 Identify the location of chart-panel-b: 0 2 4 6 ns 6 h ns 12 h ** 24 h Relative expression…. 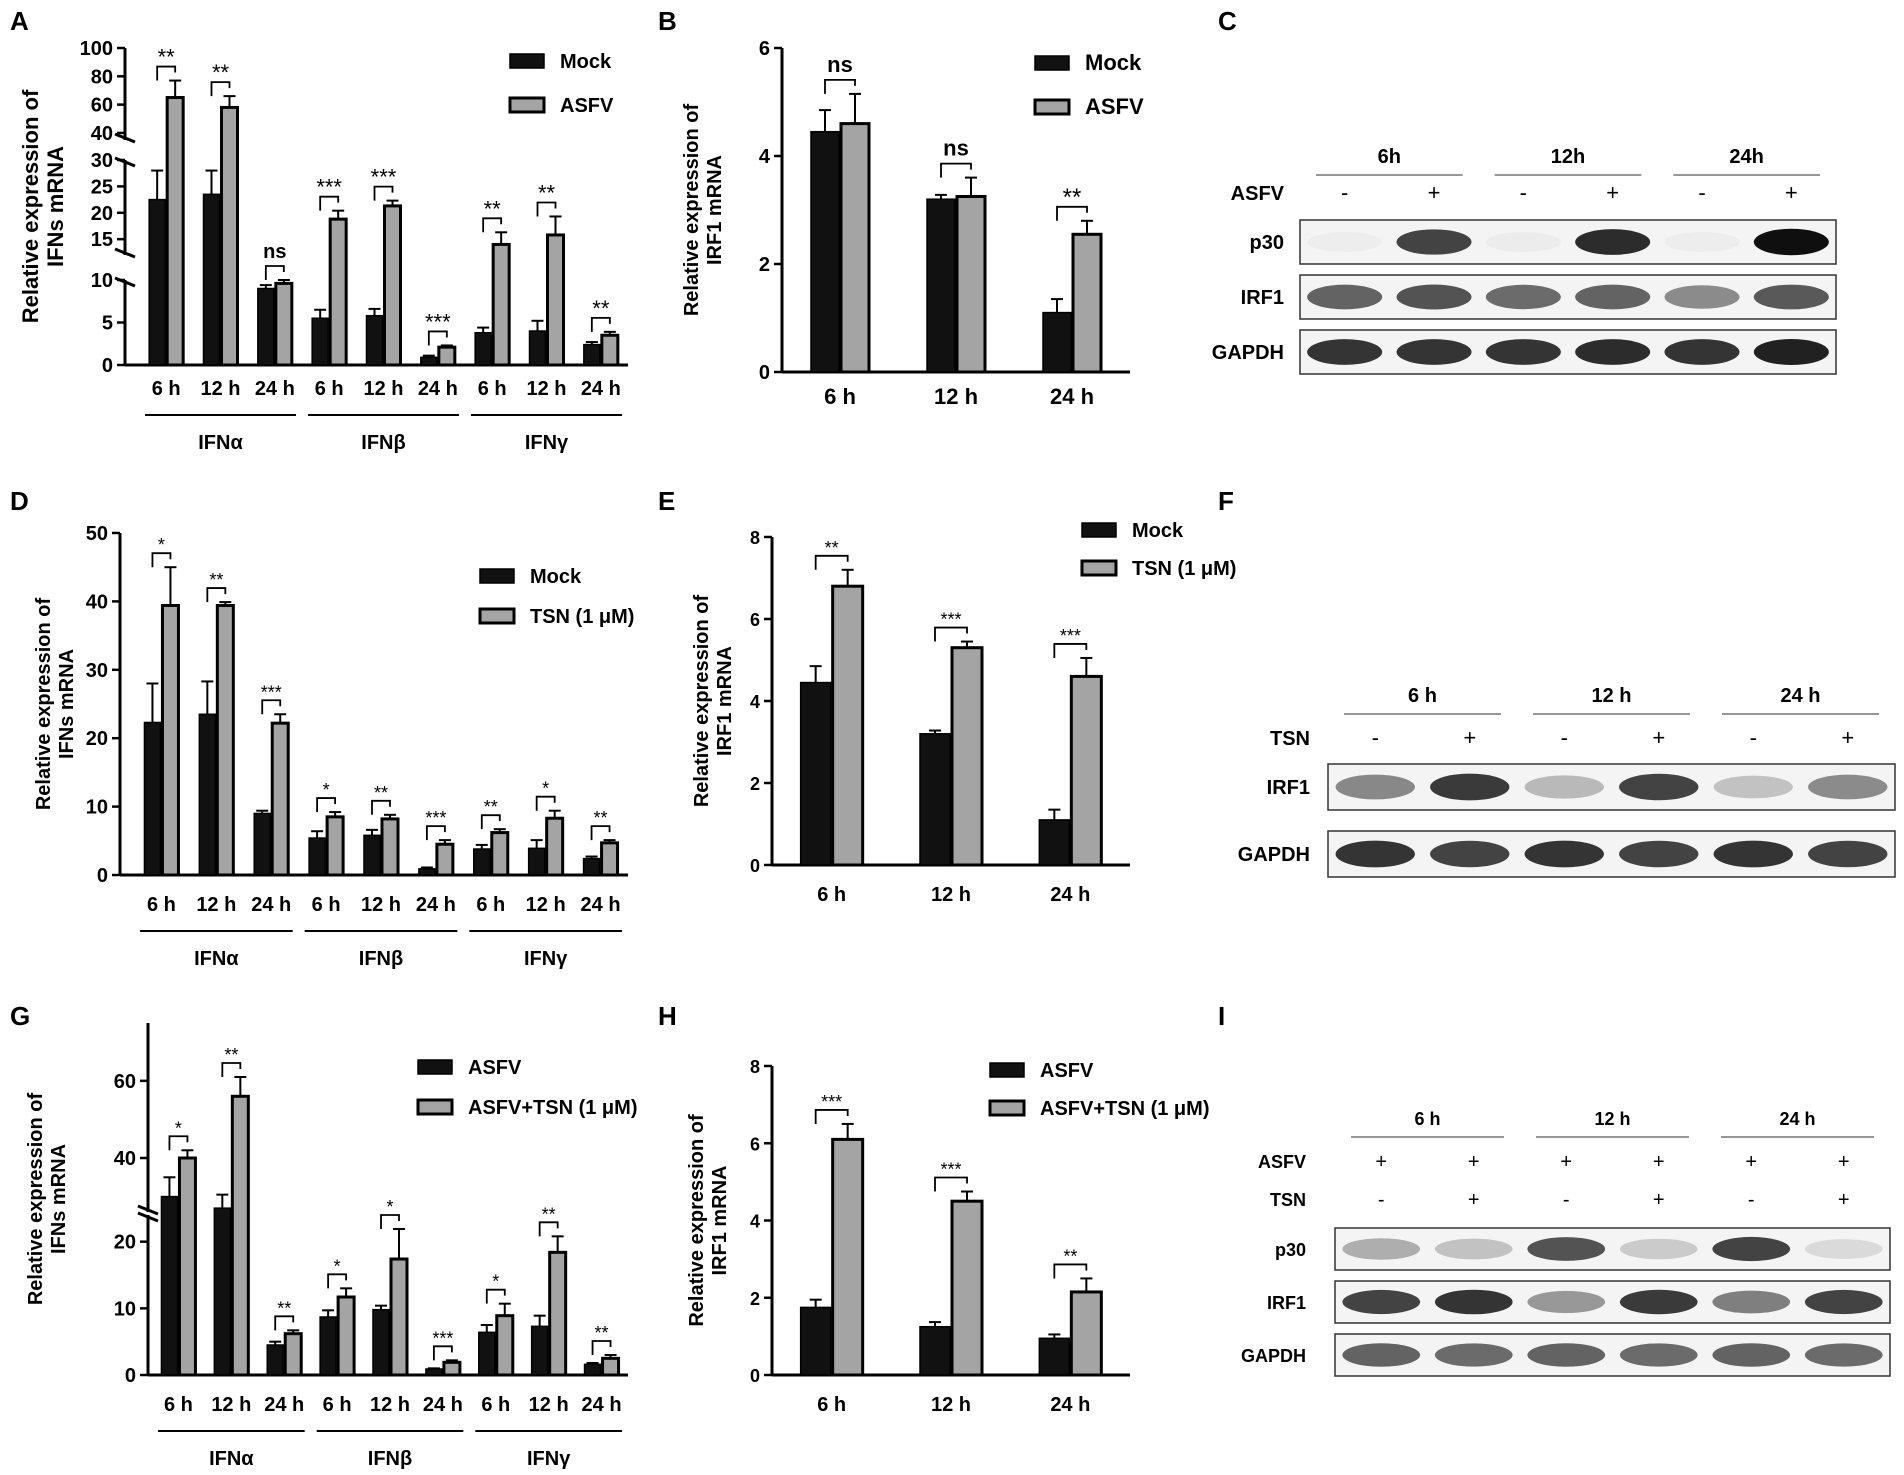
(912, 223).